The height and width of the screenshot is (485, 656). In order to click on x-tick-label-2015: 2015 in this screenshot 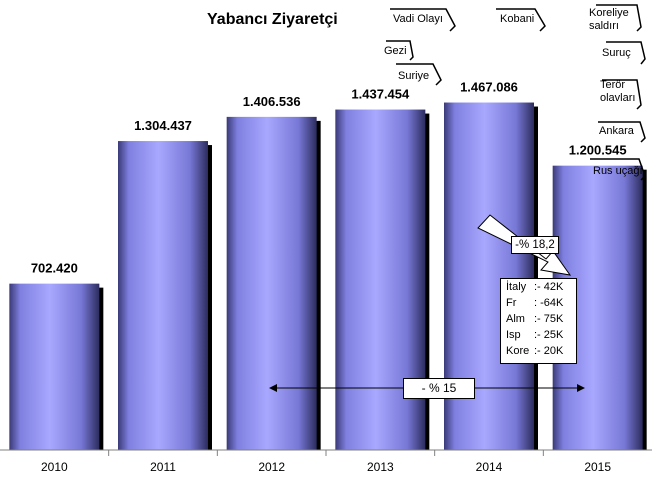, I will do `click(597, 467)`.